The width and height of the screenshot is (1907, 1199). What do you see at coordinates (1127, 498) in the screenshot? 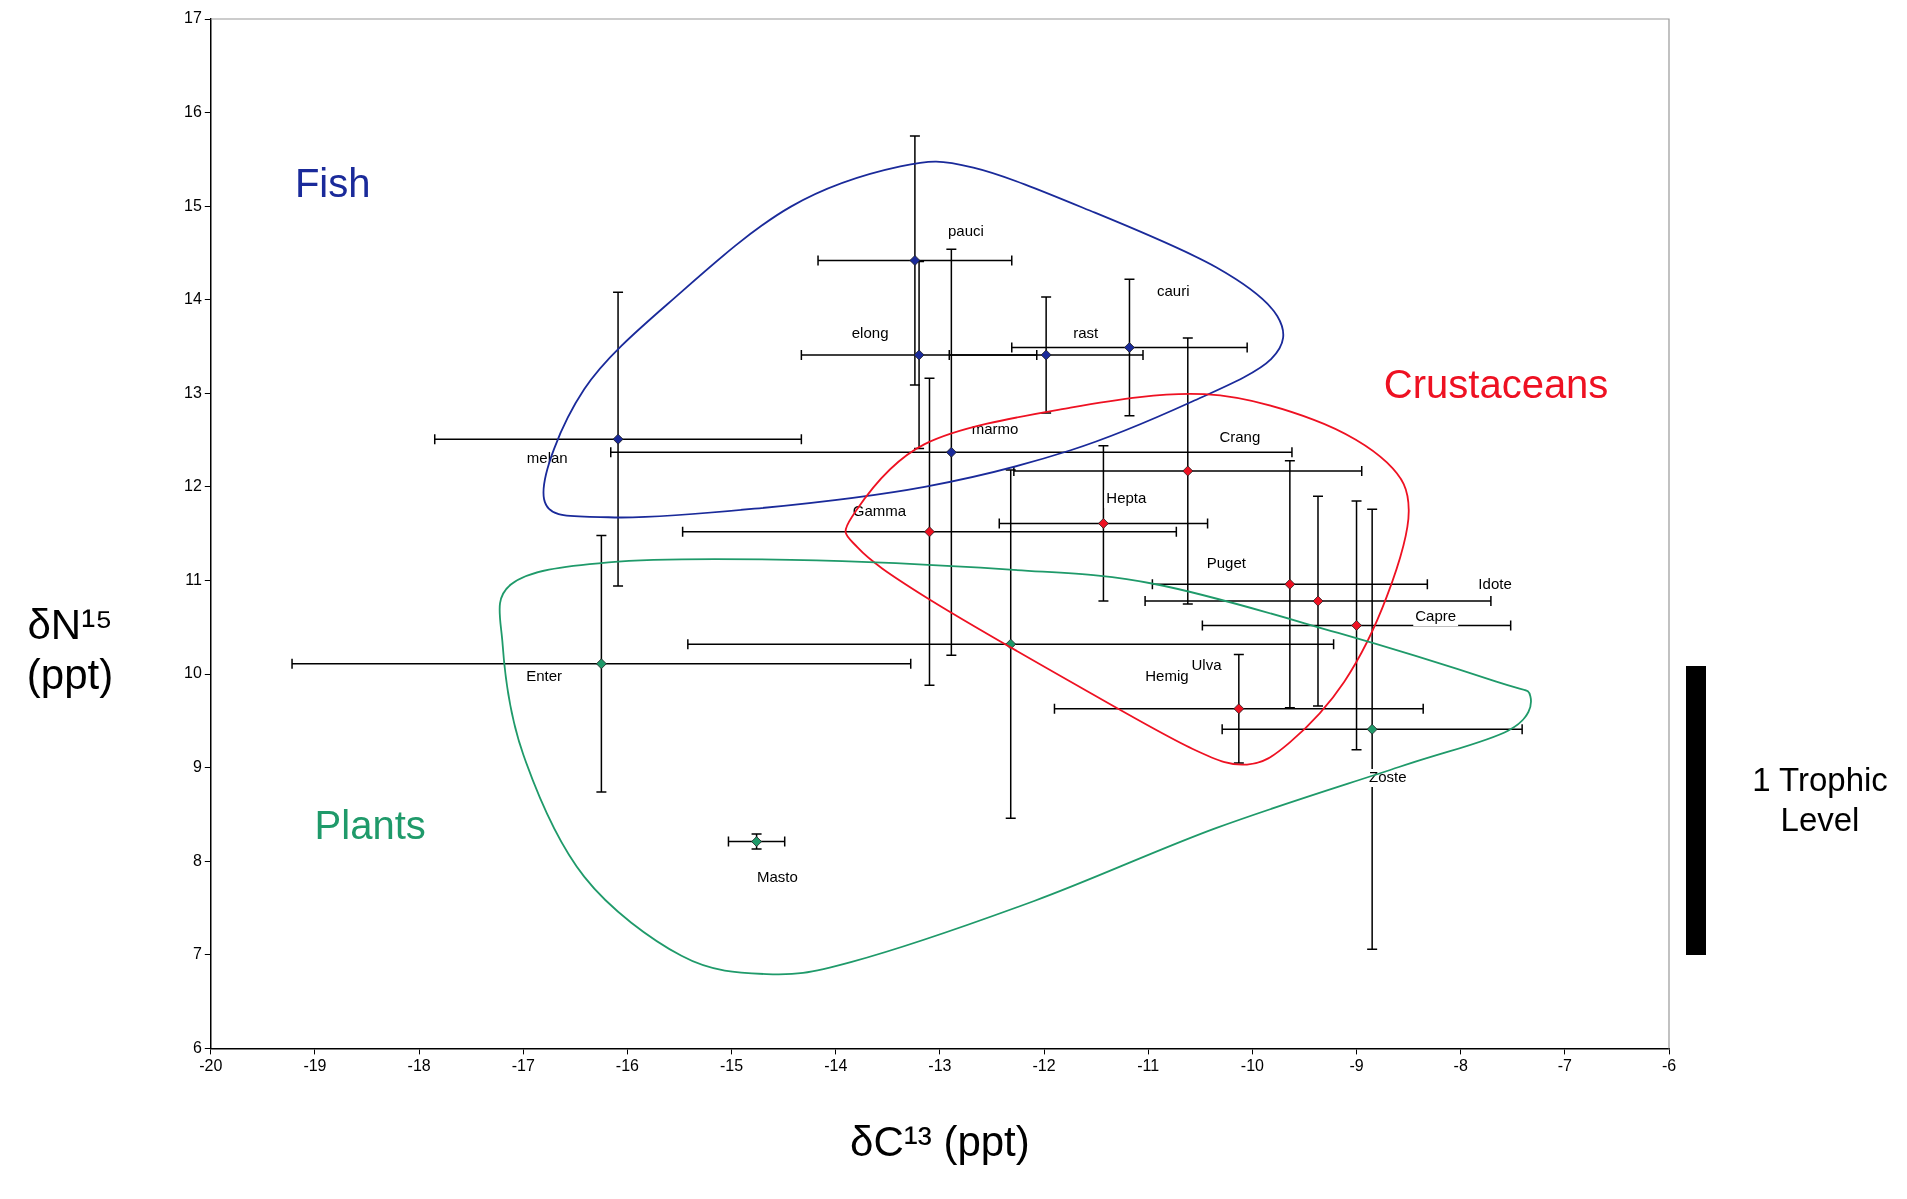
I see `annotation: Hepta` at bounding box center [1127, 498].